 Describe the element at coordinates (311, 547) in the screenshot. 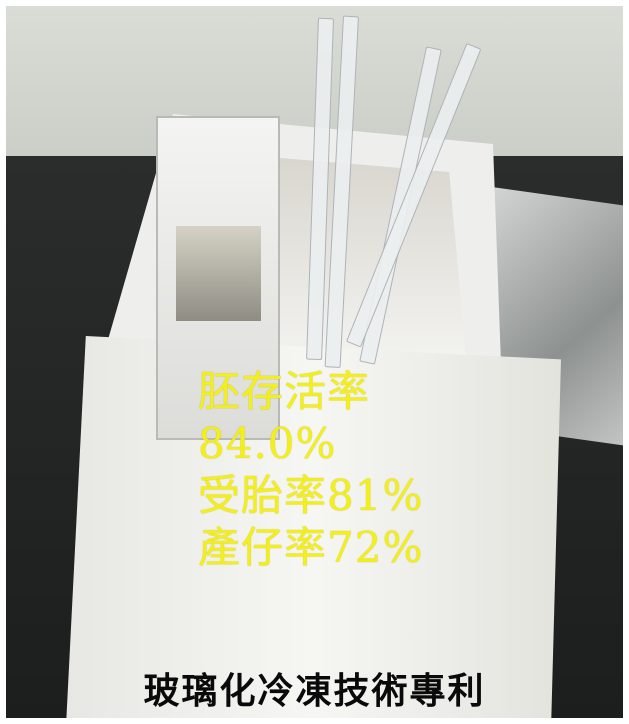

I see `birth-rate: 產仔率72%` at that location.